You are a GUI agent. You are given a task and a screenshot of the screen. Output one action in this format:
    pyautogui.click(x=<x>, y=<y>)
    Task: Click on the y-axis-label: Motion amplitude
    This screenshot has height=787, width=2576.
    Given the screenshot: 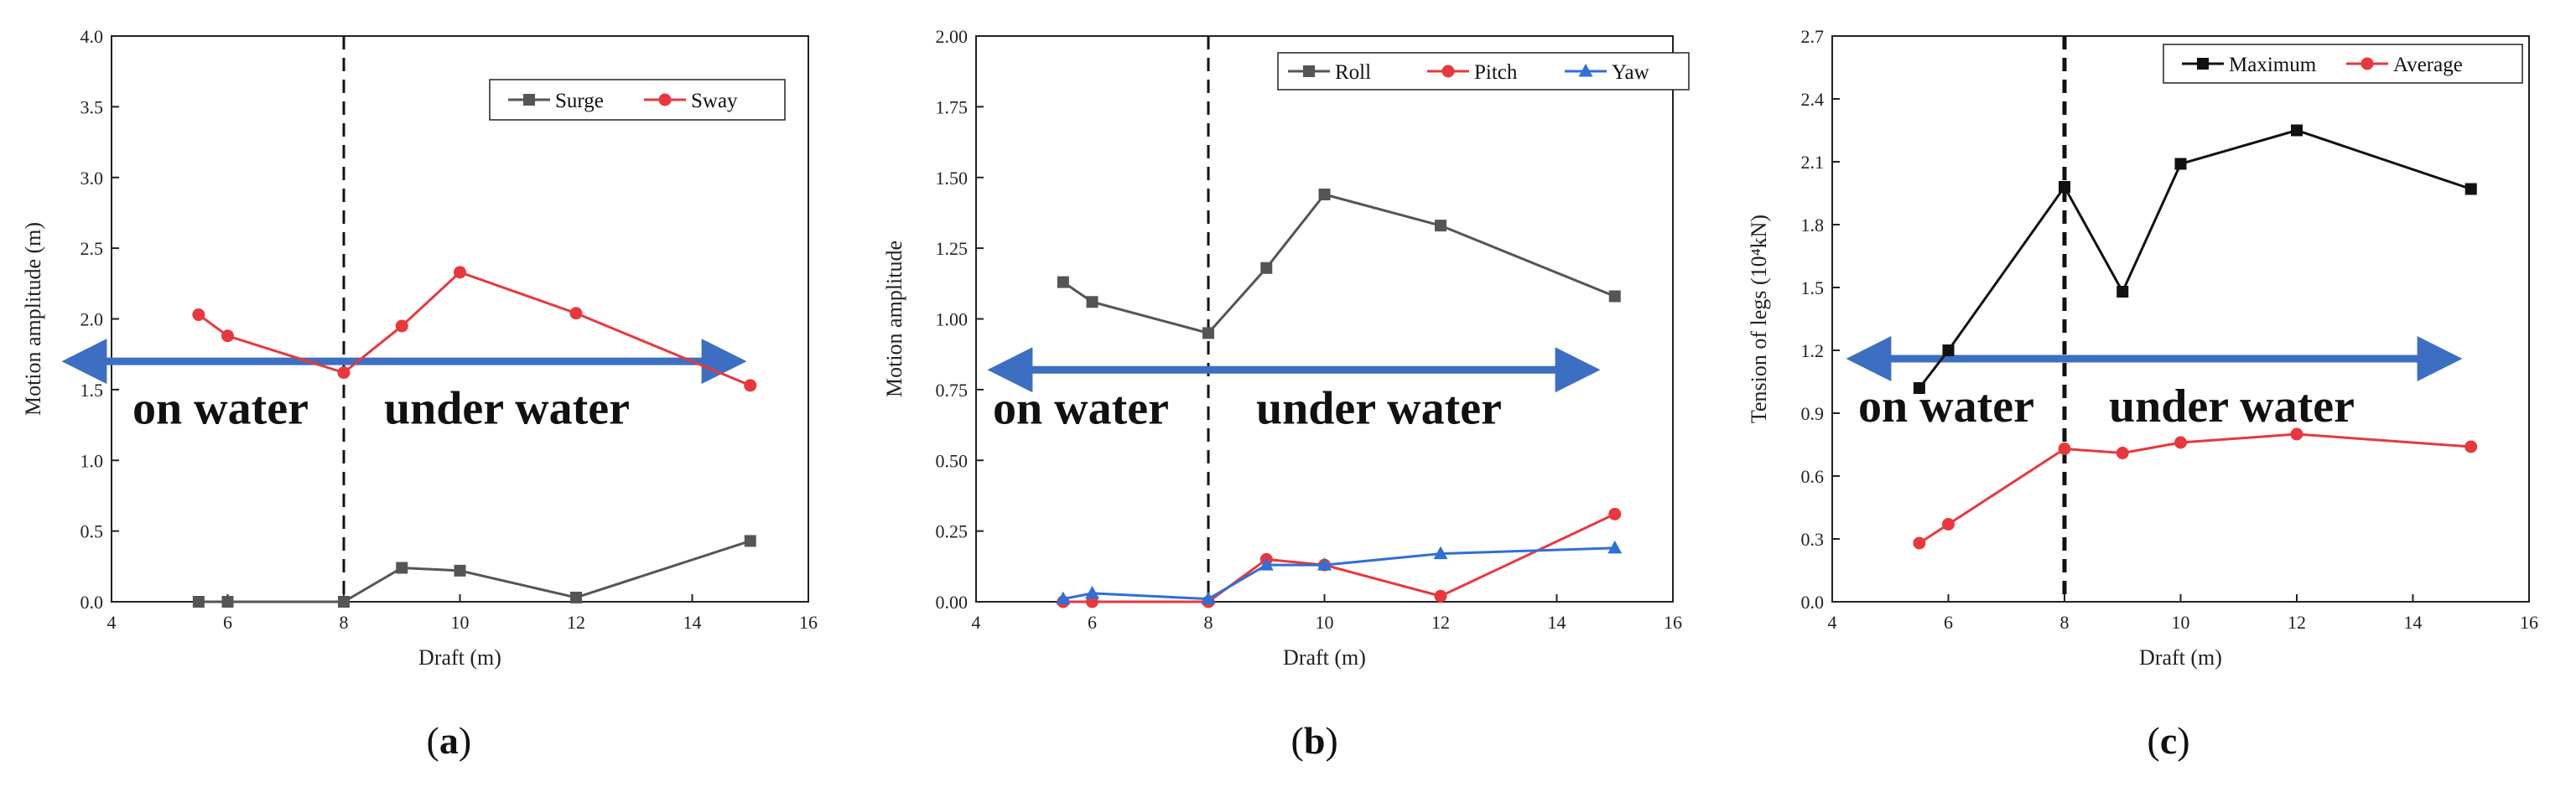 What is the action you would take?
    pyautogui.click(x=894, y=319)
    